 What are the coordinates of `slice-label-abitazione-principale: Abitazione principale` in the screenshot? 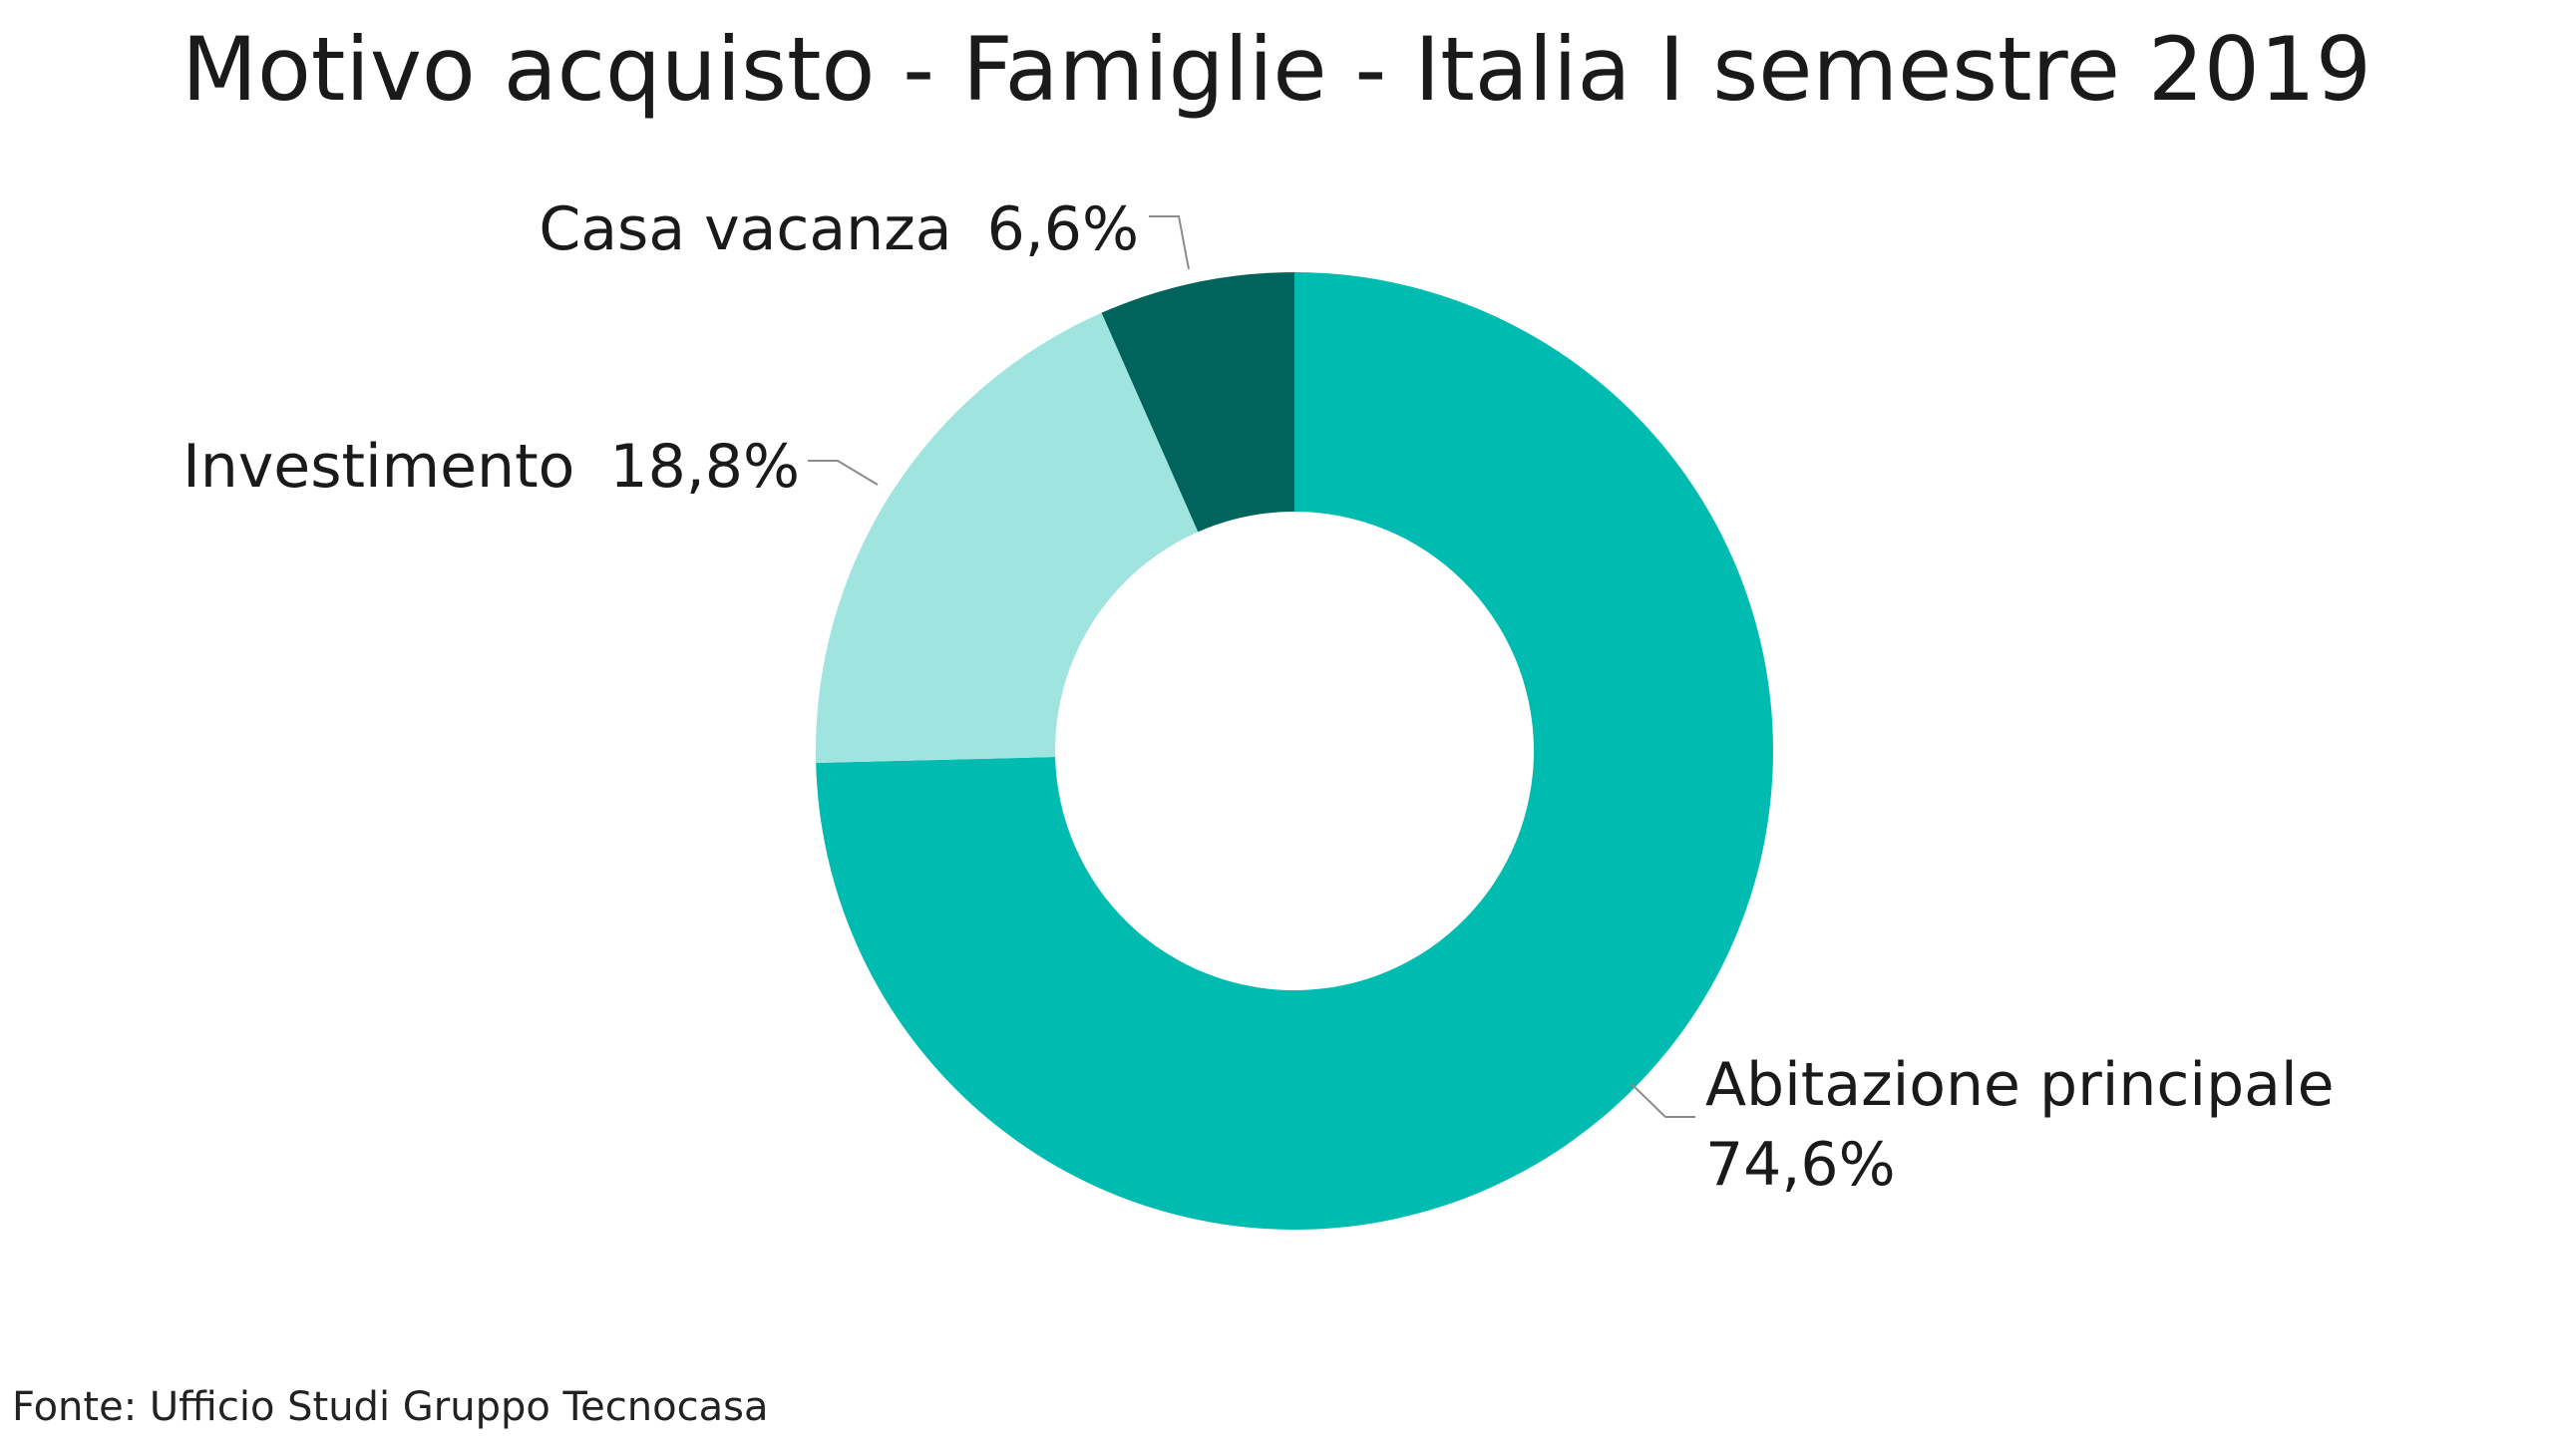 It's located at (2020, 1085).